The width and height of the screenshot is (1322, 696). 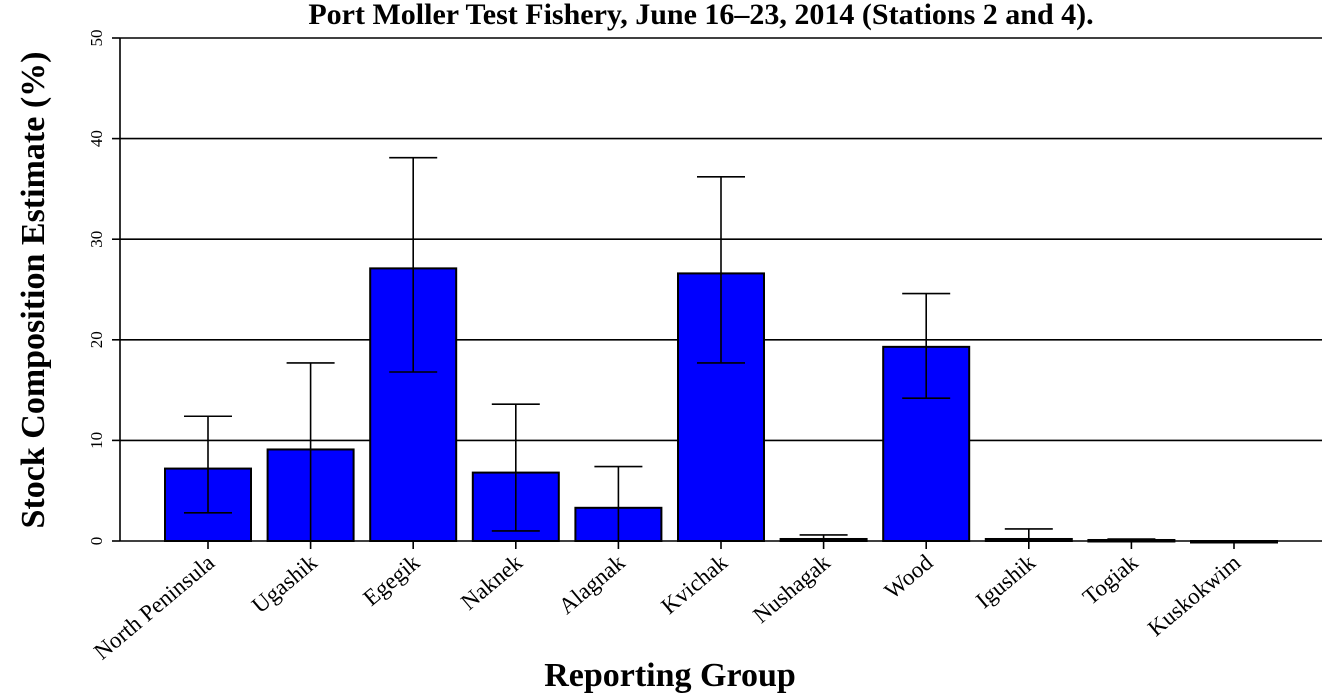 I want to click on x-tick-label: North Peninsula, so click(x=154, y=607).